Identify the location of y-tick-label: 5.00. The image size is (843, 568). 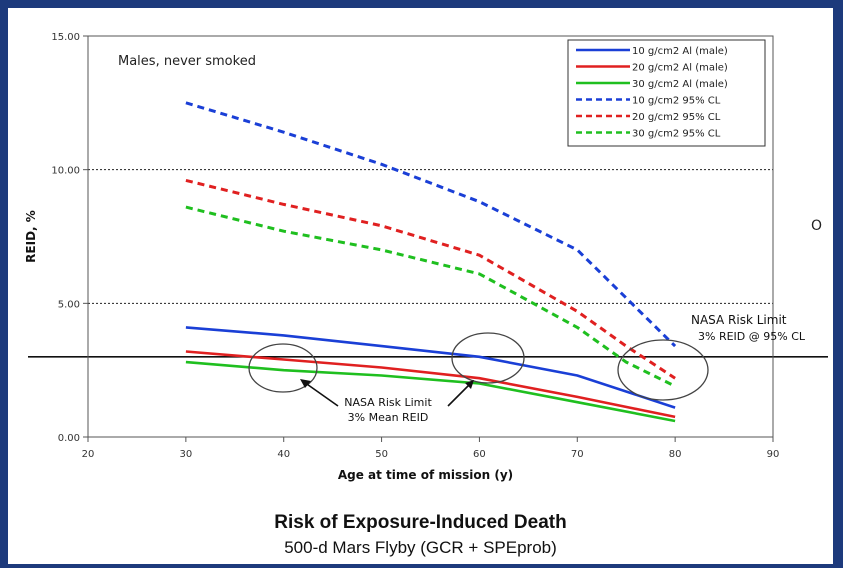
(69, 304).